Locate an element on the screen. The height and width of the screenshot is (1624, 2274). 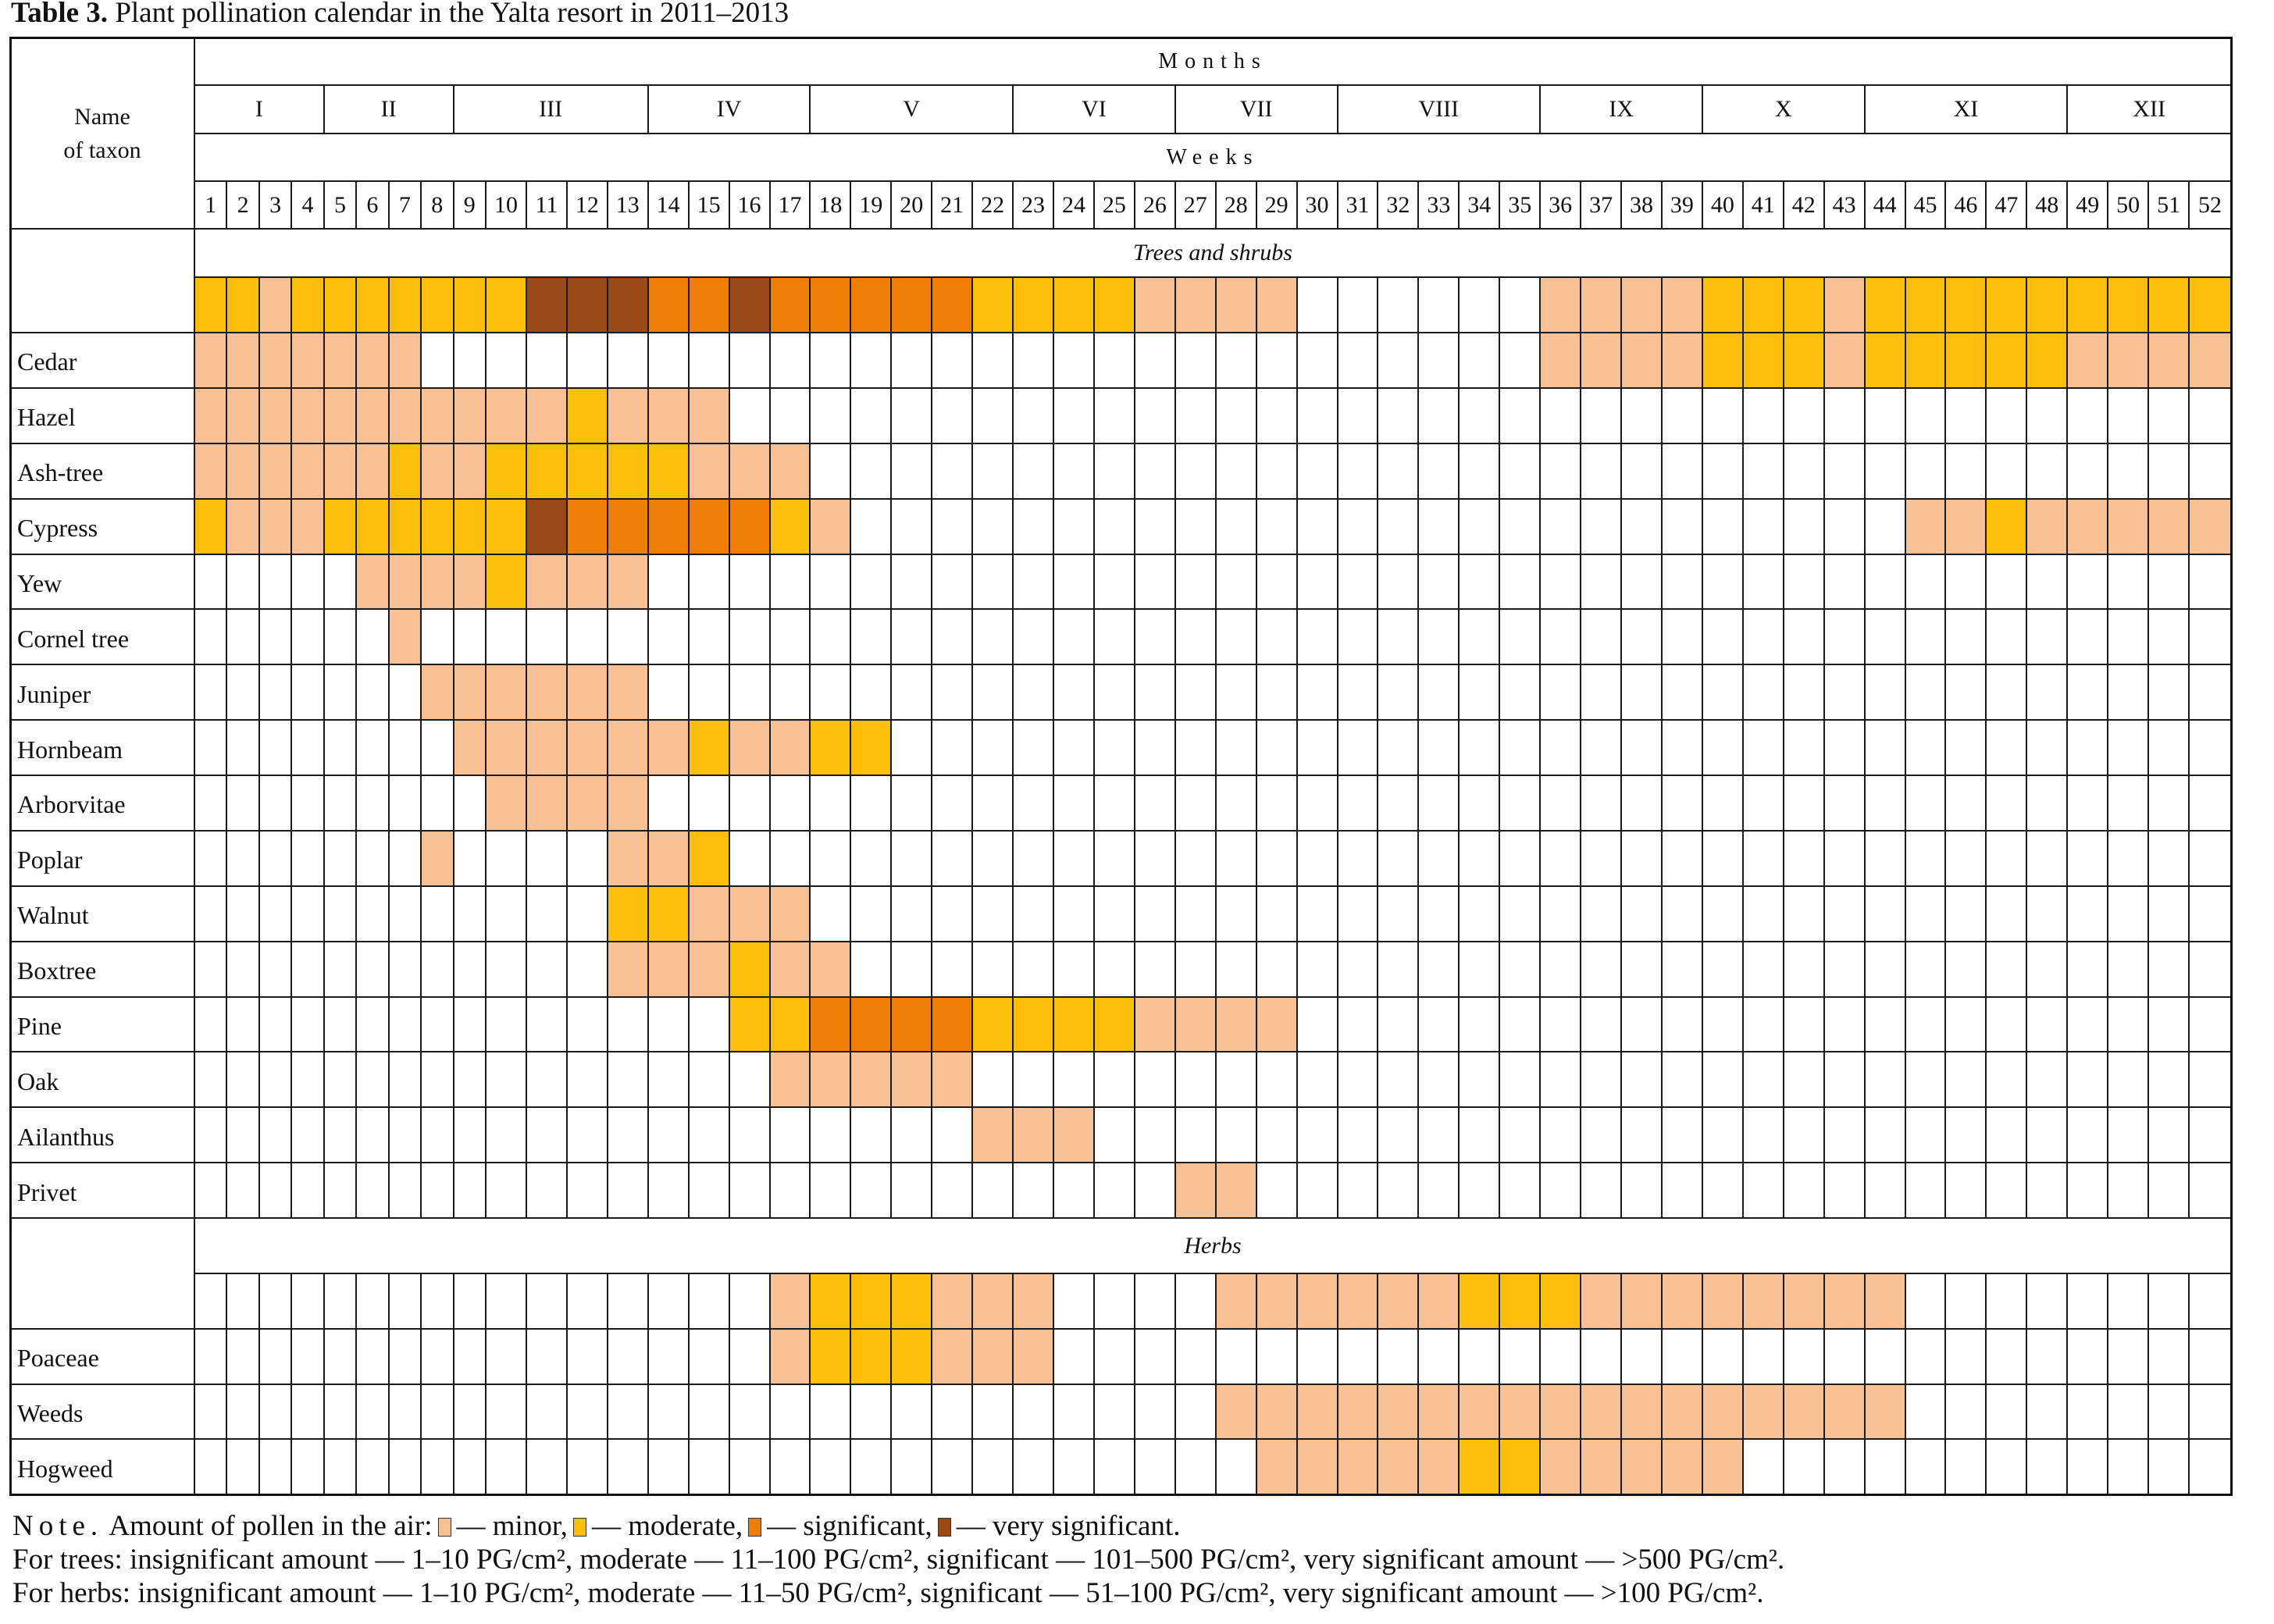
taxon-row-label: Arborvitae is located at coordinates (102, 803).